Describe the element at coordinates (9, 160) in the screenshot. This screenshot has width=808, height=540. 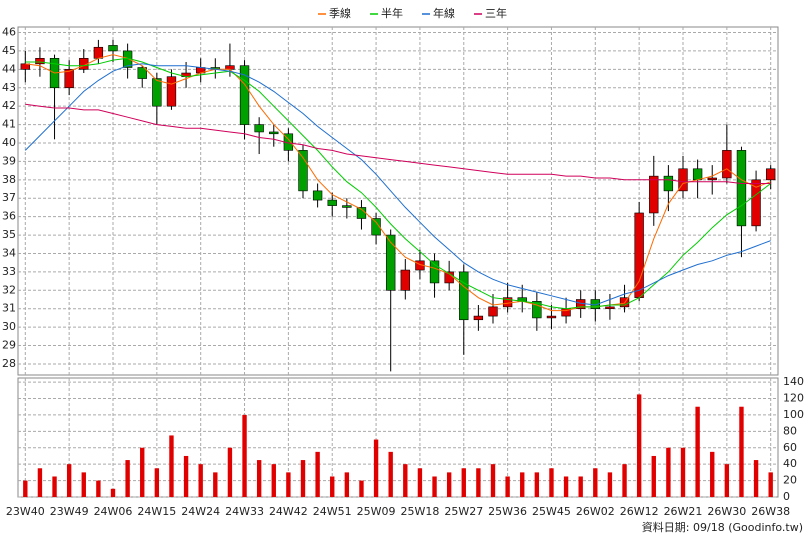
I see `y-tick-label: 39` at that location.